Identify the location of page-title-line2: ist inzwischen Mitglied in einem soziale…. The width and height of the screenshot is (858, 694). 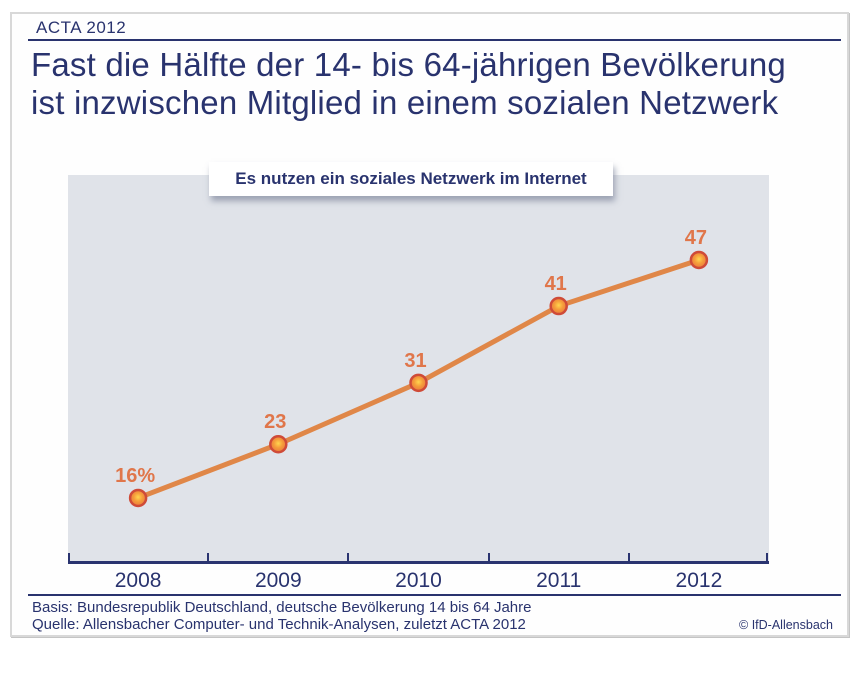
(405, 102).